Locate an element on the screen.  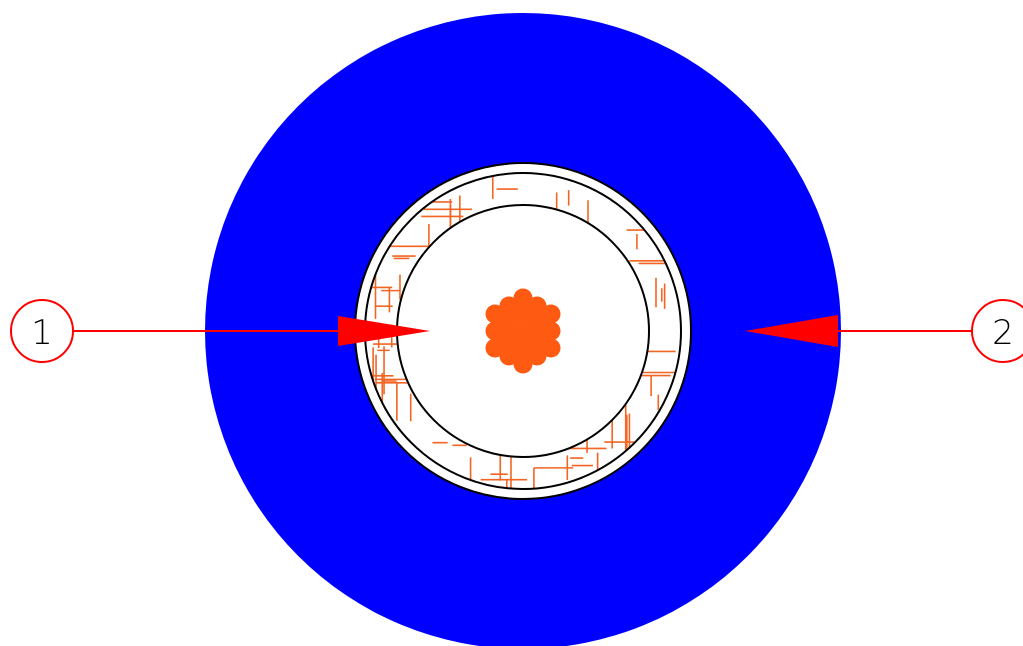
callout-1-arrowhead is located at coordinates (384, 331).